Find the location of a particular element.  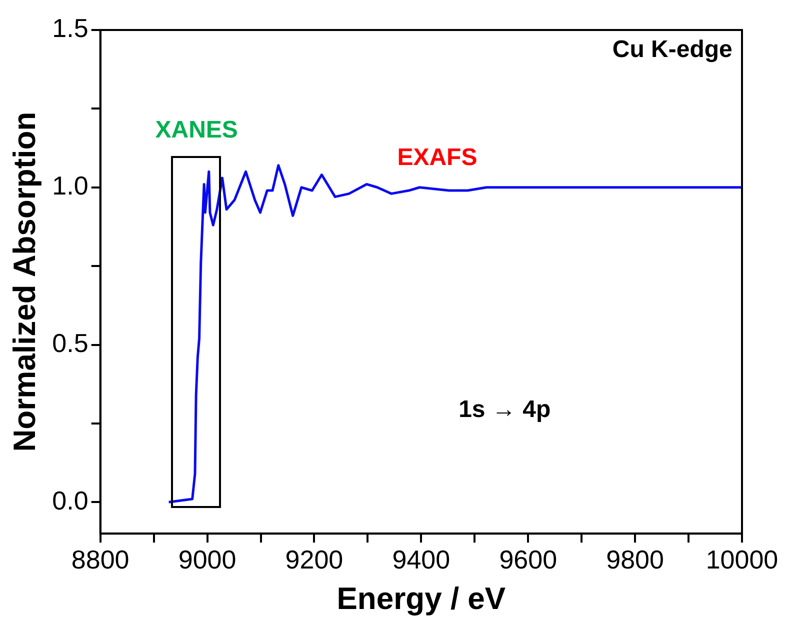

x-tick-label: 9600 is located at coordinates (528, 559).